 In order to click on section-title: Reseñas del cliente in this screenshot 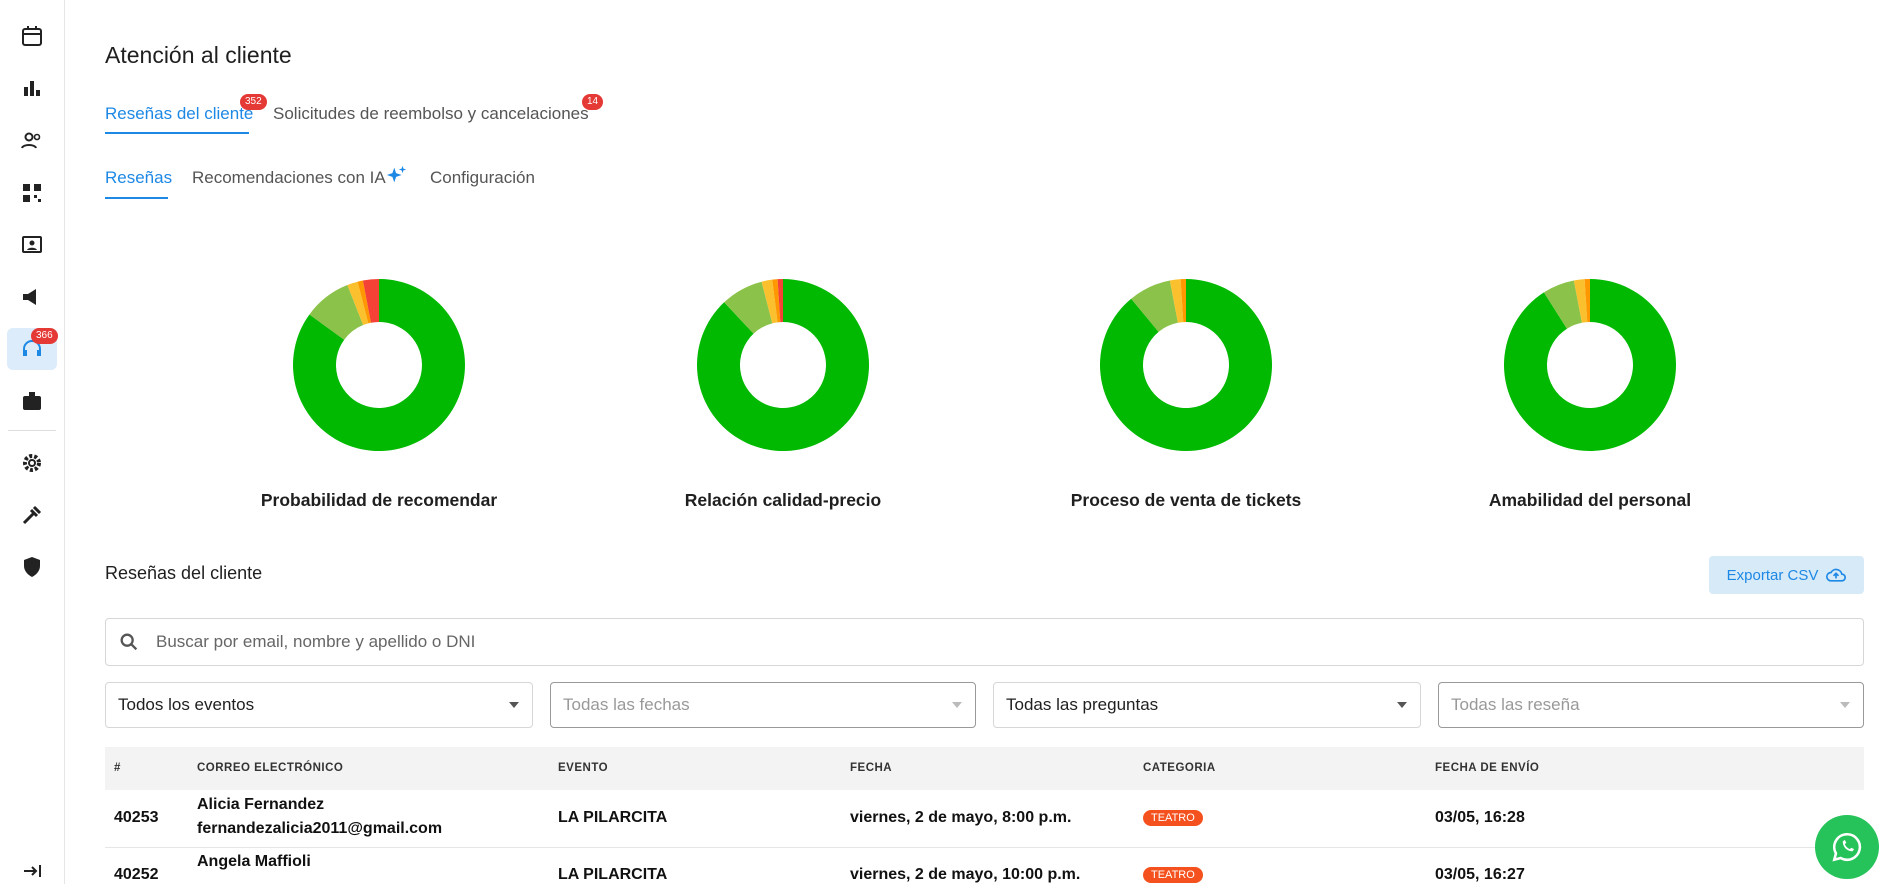, I will do `click(184, 573)`.